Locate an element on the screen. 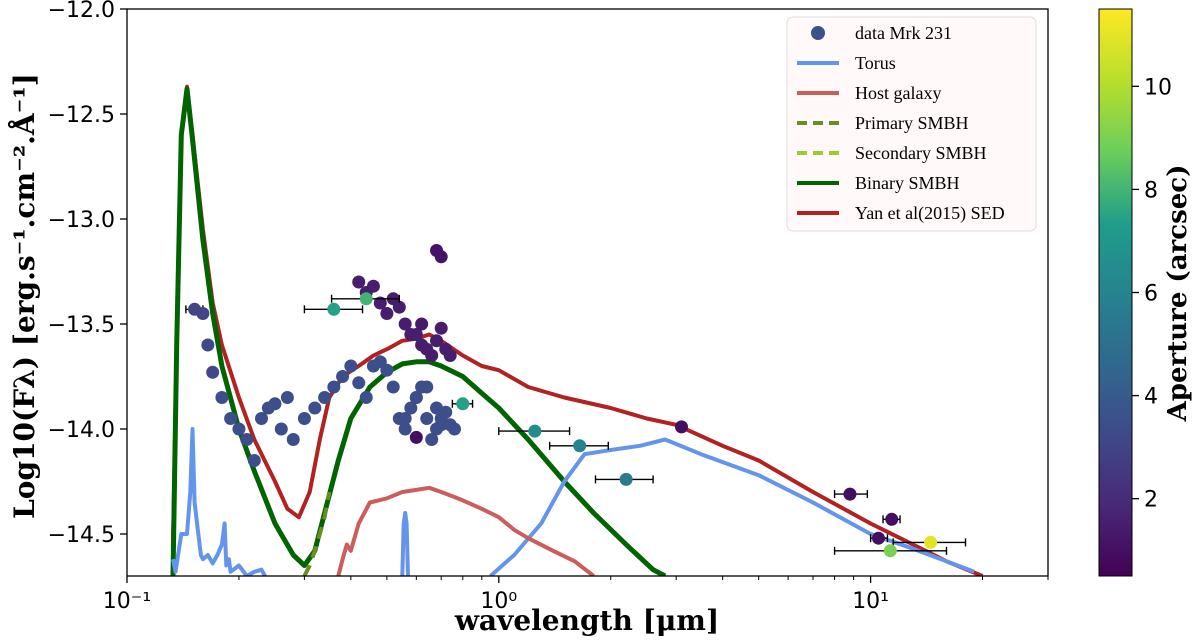 Image resolution: width=1200 pixels, height=641 pixels. legend-entry-data-mrk-231: data Mrk 231 is located at coordinates (881, 33).